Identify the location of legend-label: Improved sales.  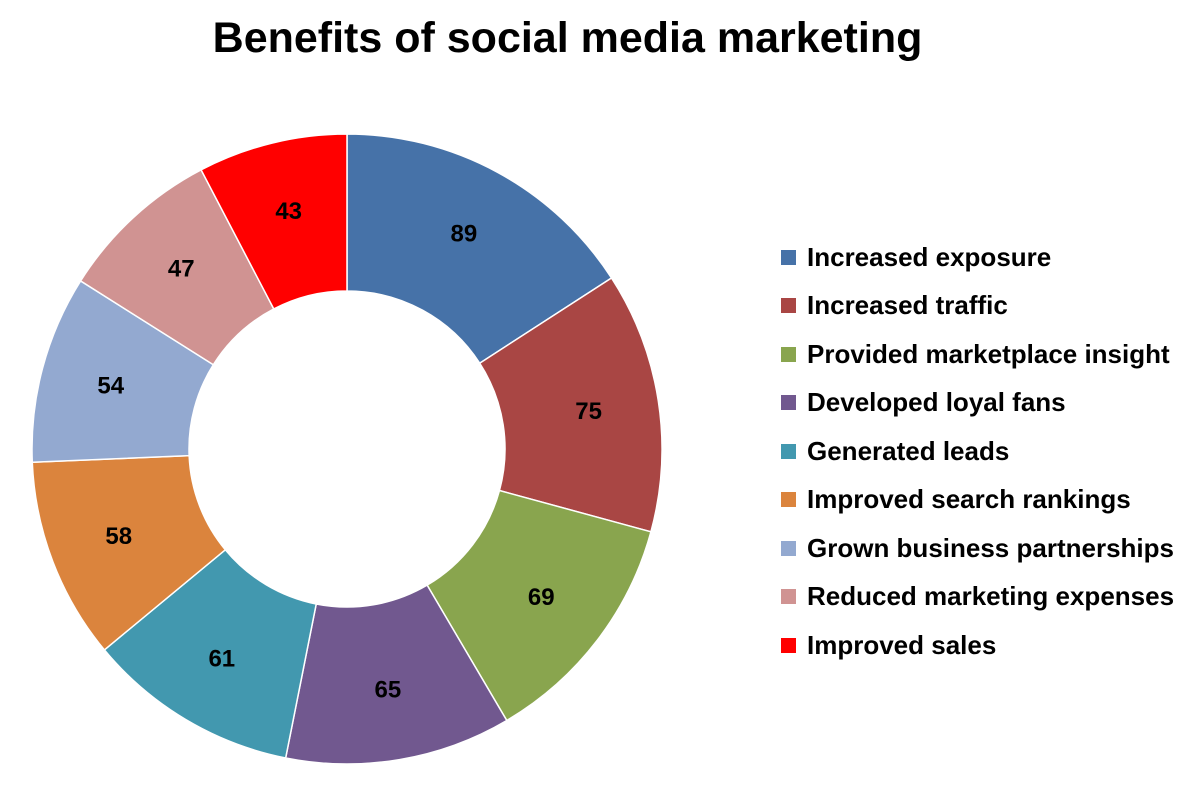
(902, 644).